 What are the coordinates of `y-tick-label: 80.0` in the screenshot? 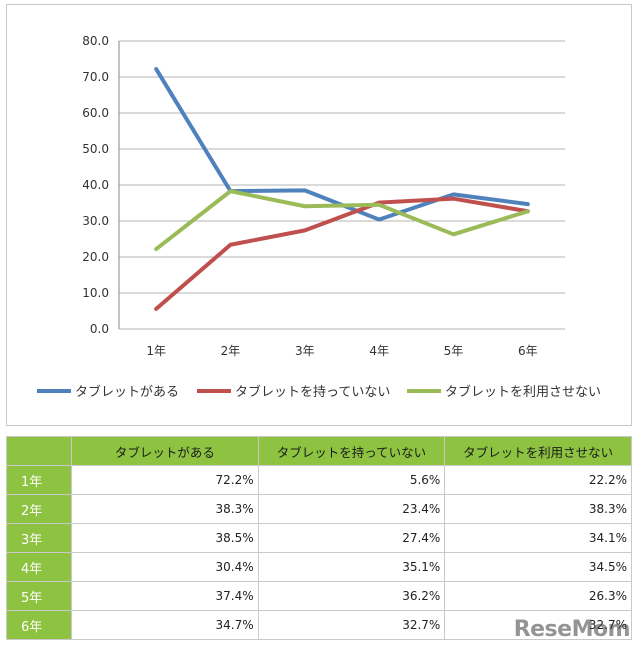 It's located at (95, 41).